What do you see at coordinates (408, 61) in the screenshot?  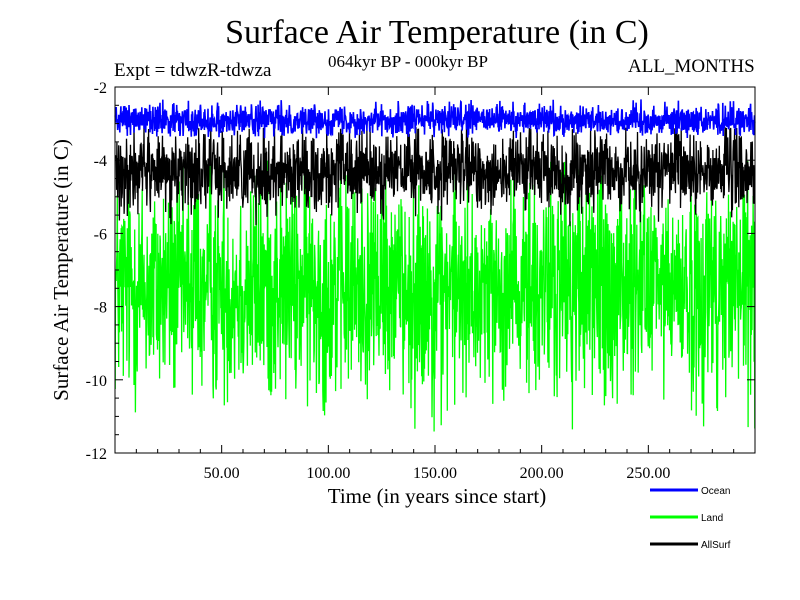 I see `period-label: 064kyr BP - 000kyr BP` at bounding box center [408, 61].